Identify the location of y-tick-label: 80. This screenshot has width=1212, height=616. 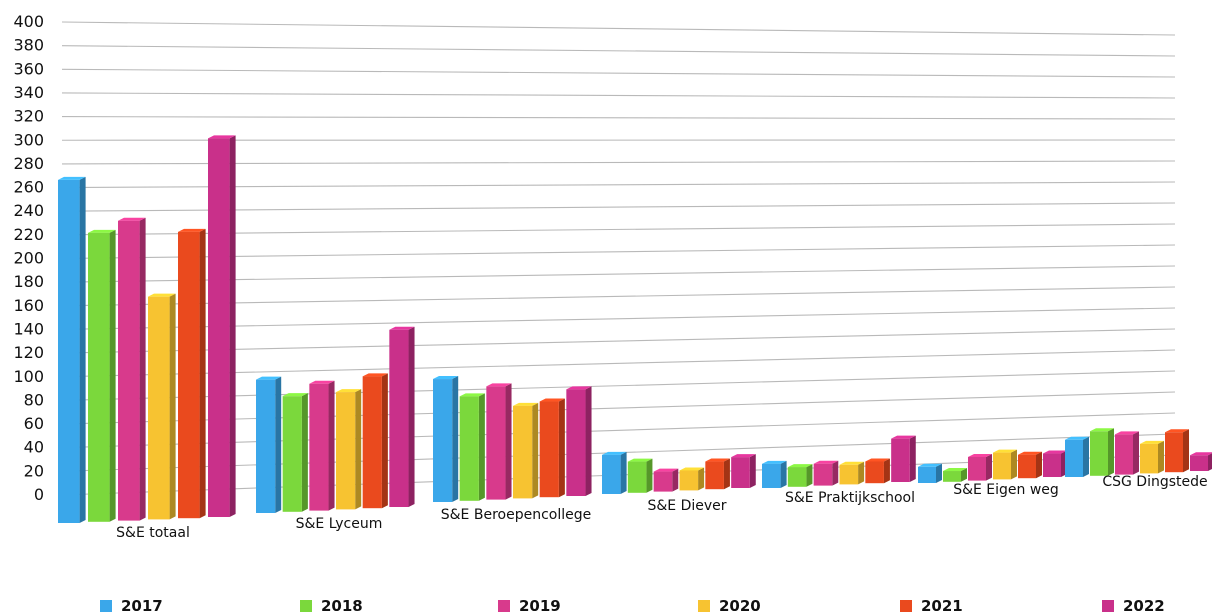
(34, 399).